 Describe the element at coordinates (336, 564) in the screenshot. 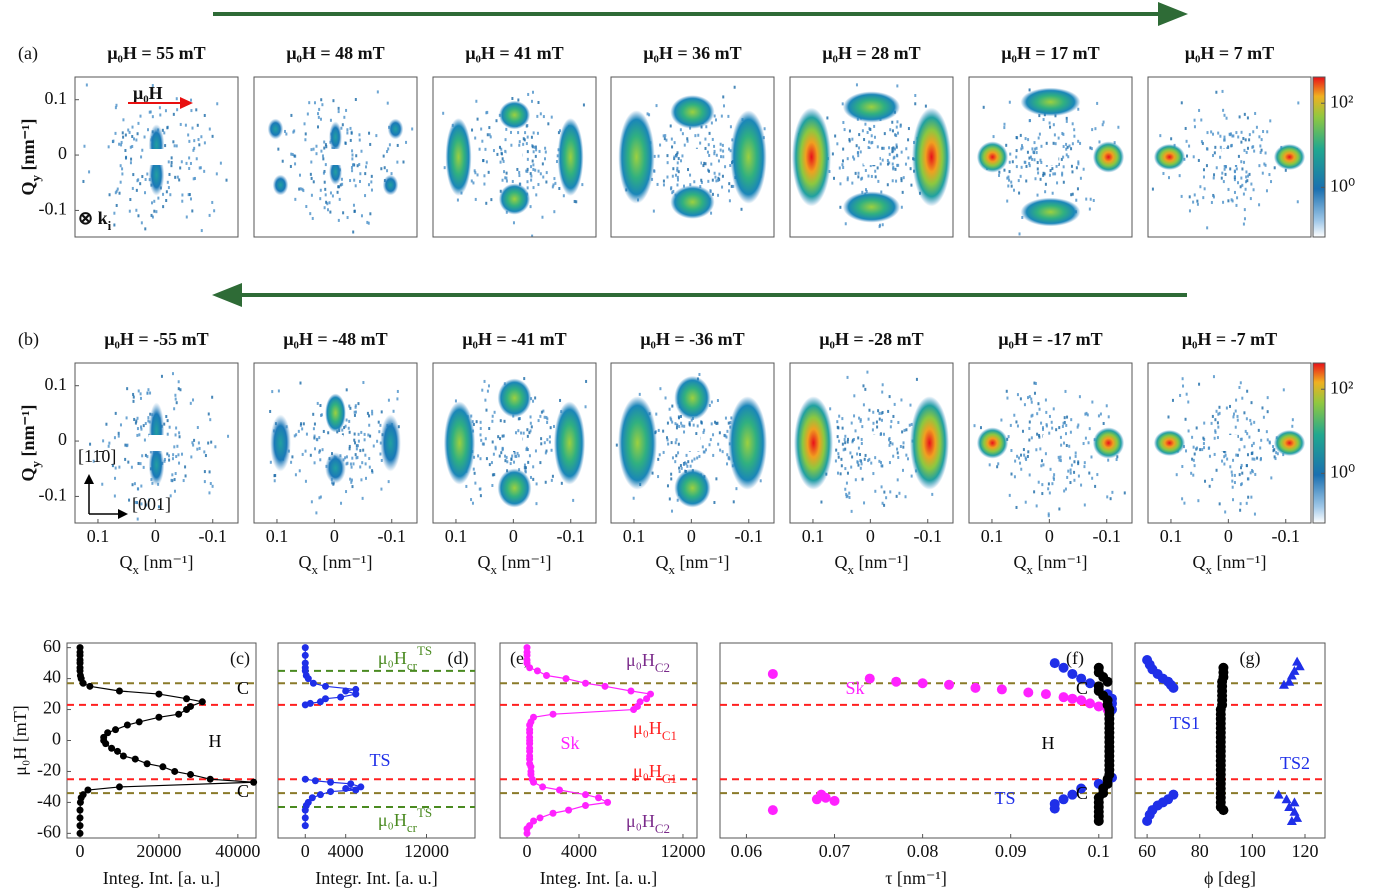

I see `x-axis-label: Qx [nm⁻¹]` at that location.